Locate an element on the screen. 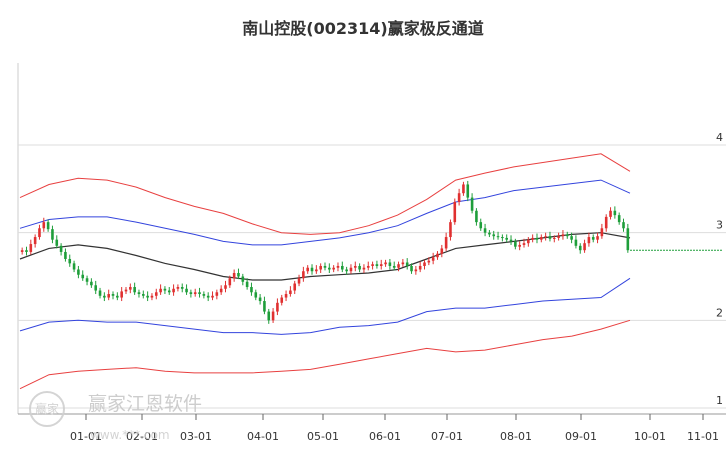 Image resolution: width=726 pixels, height=450 pixels. x-tick-label: 03-01 is located at coordinates (196, 436).